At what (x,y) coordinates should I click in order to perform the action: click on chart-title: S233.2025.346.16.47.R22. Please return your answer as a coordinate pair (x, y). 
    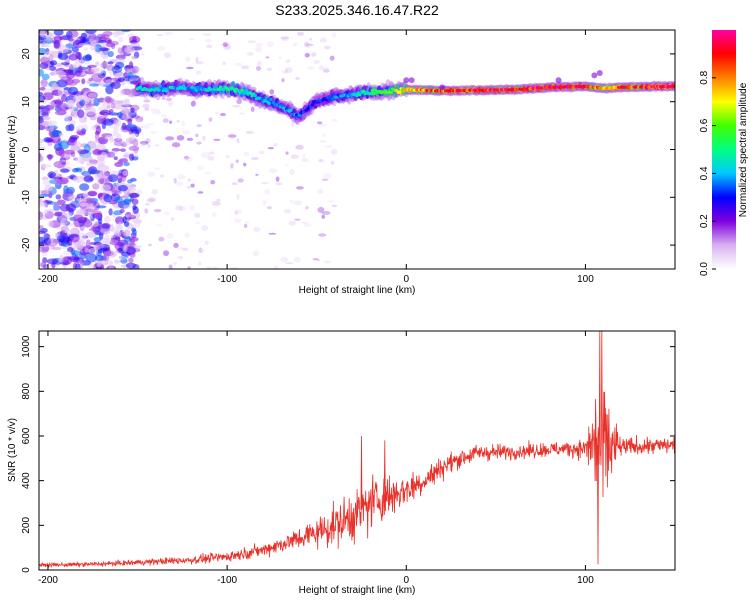
    Looking at the image, I should click on (357, 10).